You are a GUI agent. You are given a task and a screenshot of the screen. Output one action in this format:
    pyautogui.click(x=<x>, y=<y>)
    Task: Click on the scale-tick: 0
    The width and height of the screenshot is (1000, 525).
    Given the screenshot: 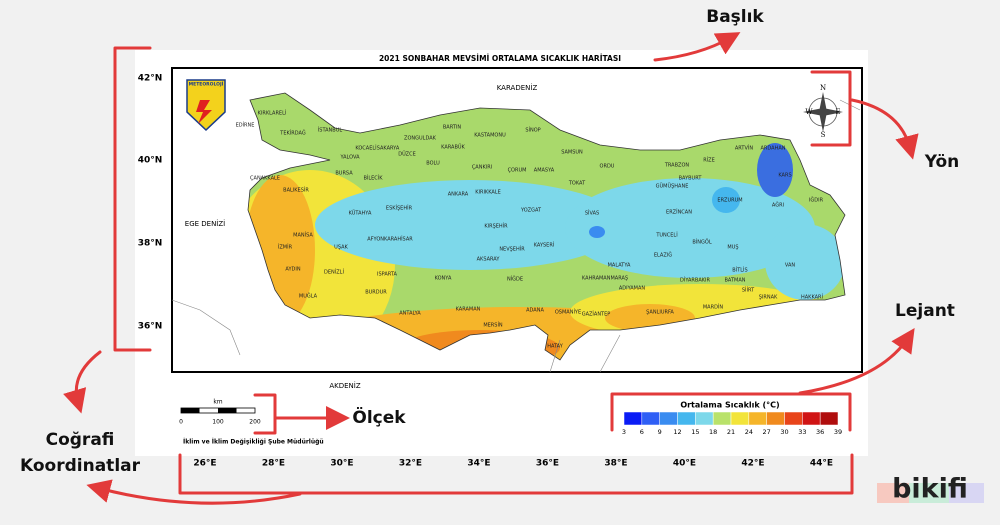 What is the action you would take?
    pyautogui.click(x=181, y=422)
    